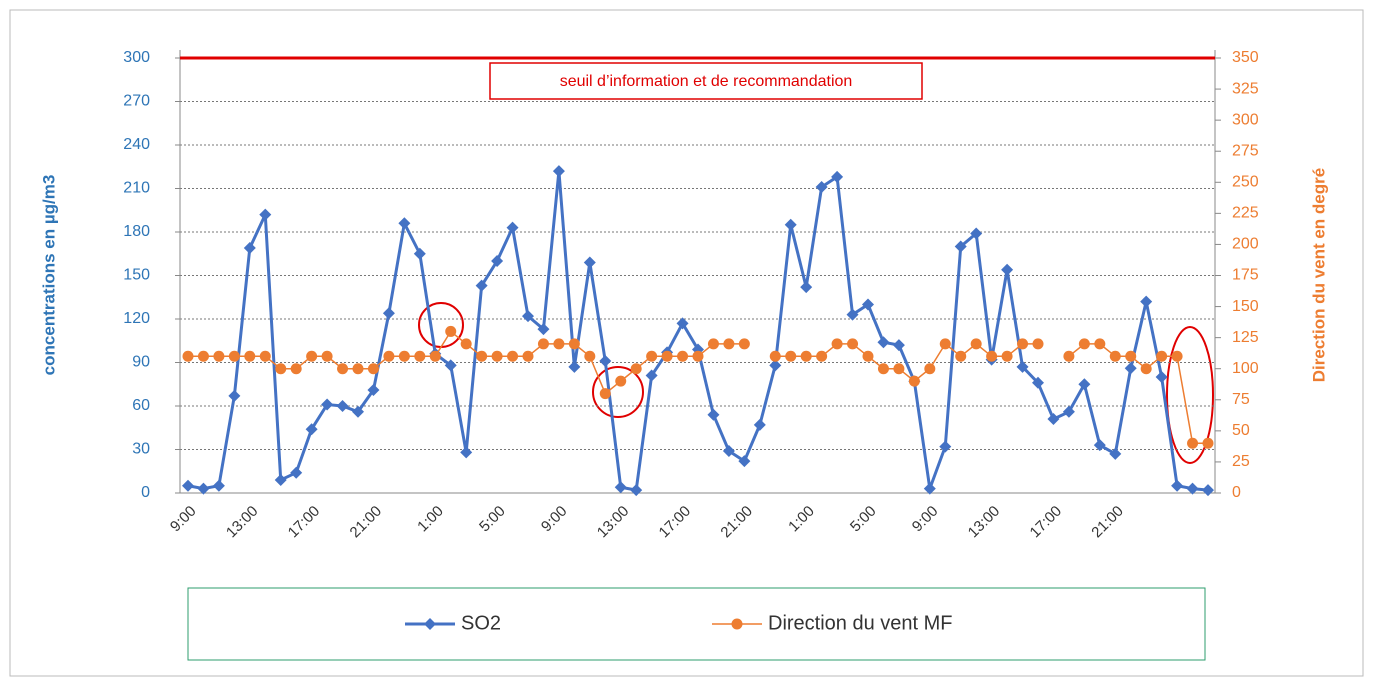 The width and height of the screenshot is (1373, 689). I want to click on y2-tick-label: 275, so click(1245, 150).